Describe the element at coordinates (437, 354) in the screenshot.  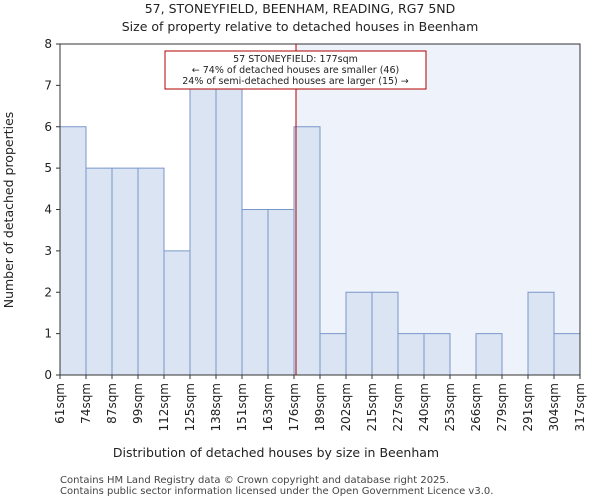
I see `bar-240sqm` at that location.